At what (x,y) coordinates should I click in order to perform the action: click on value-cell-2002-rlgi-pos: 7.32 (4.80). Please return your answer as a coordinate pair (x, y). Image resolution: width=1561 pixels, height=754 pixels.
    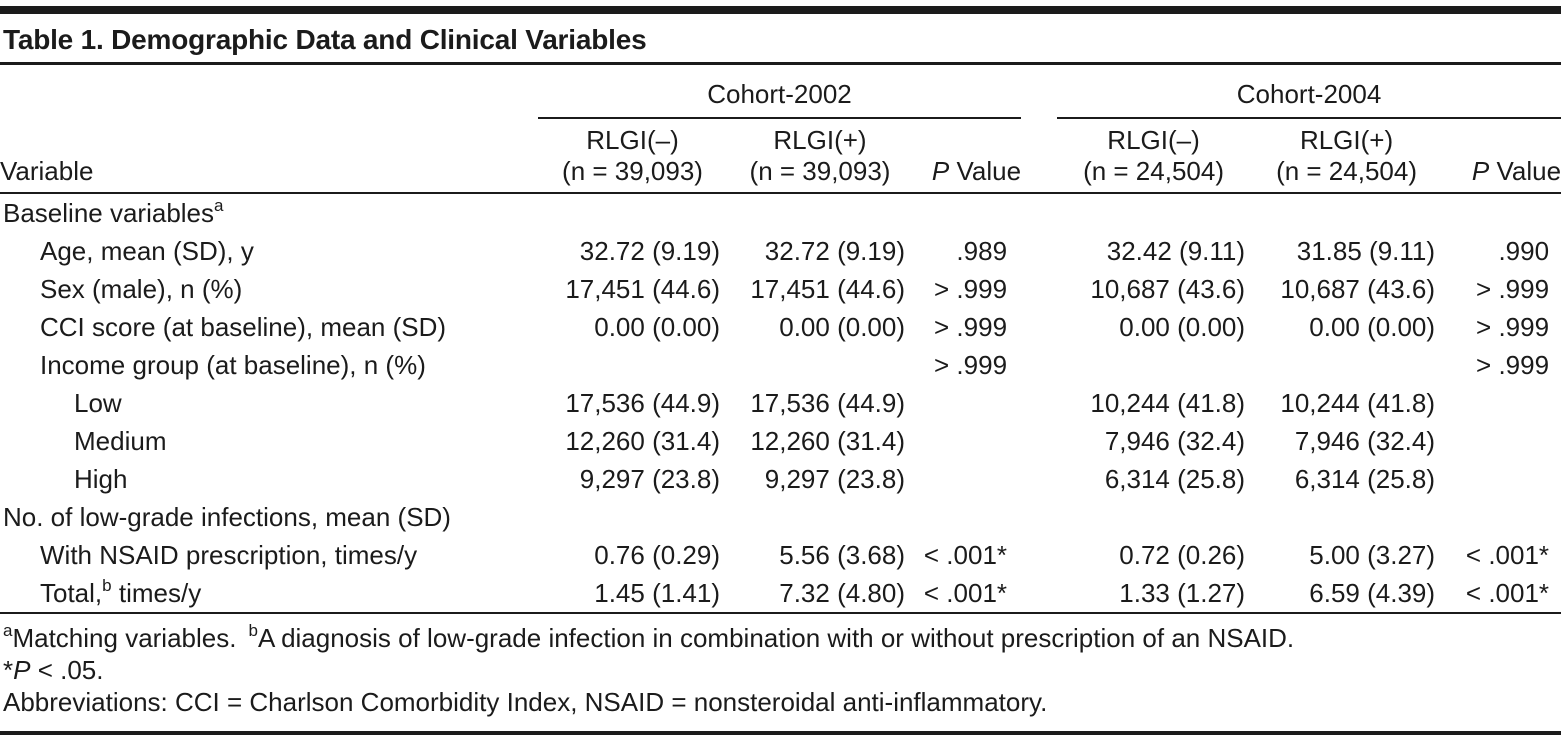
    Looking at the image, I should click on (820, 594).